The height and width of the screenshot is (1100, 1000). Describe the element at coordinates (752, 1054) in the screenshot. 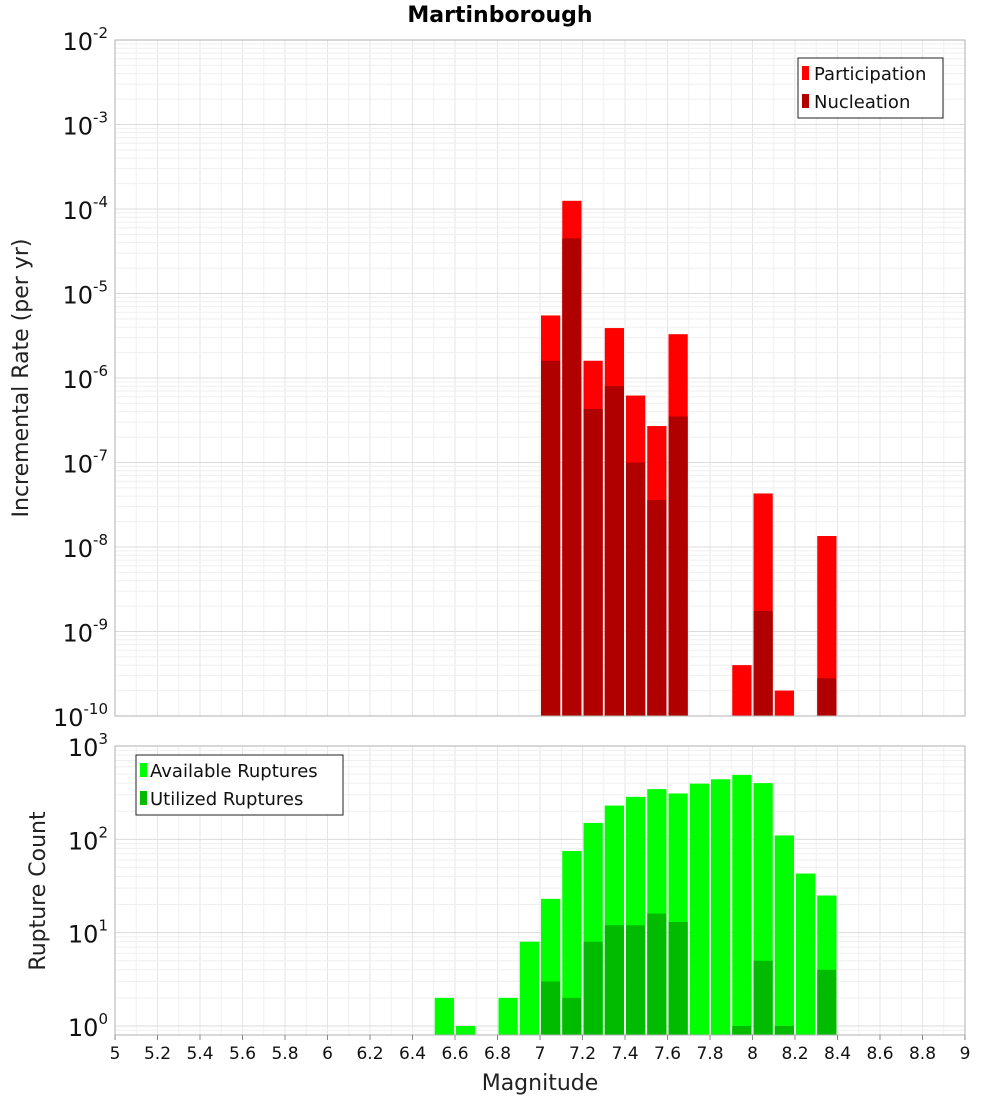

I see `x-tick-label: 8` at that location.